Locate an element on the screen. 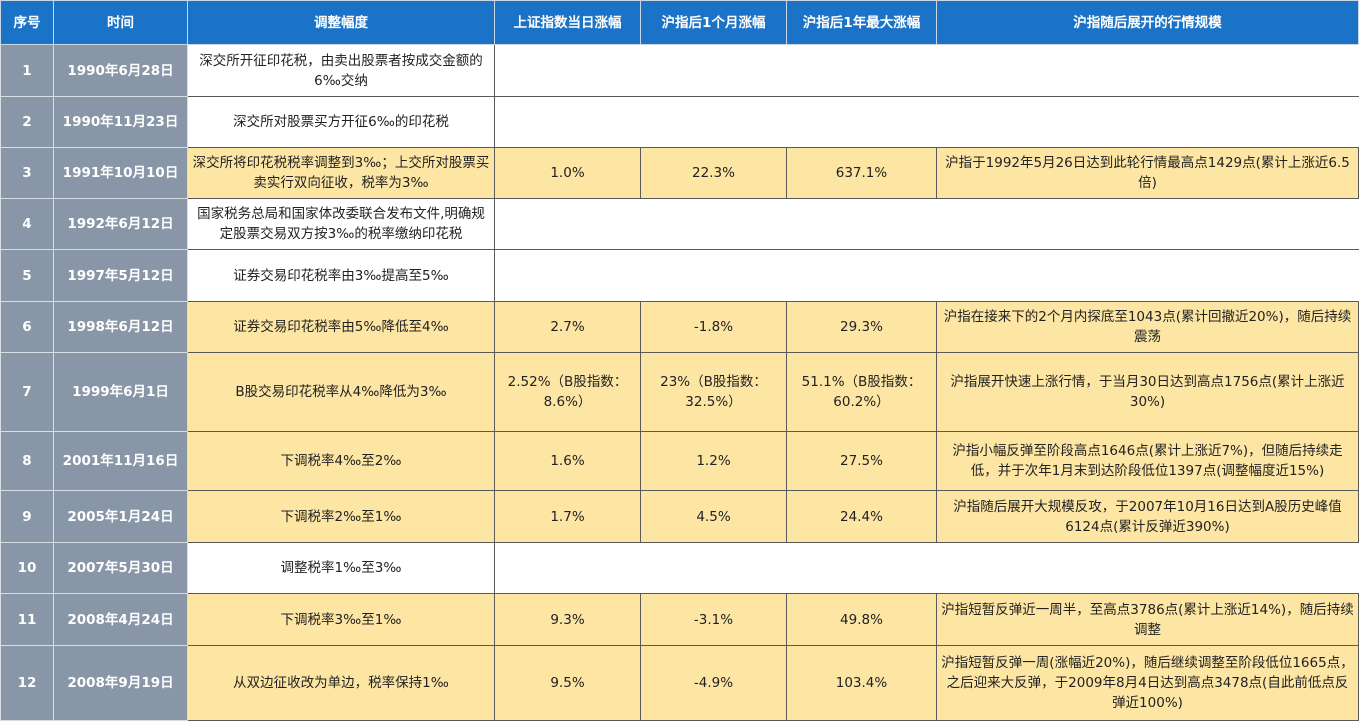 The image size is (1360, 721). change-cell: 深交所将印花税税率调整到3‰；上交所对股票买卖实行双向征收，税率为3‰ is located at coordinates (341, 173).